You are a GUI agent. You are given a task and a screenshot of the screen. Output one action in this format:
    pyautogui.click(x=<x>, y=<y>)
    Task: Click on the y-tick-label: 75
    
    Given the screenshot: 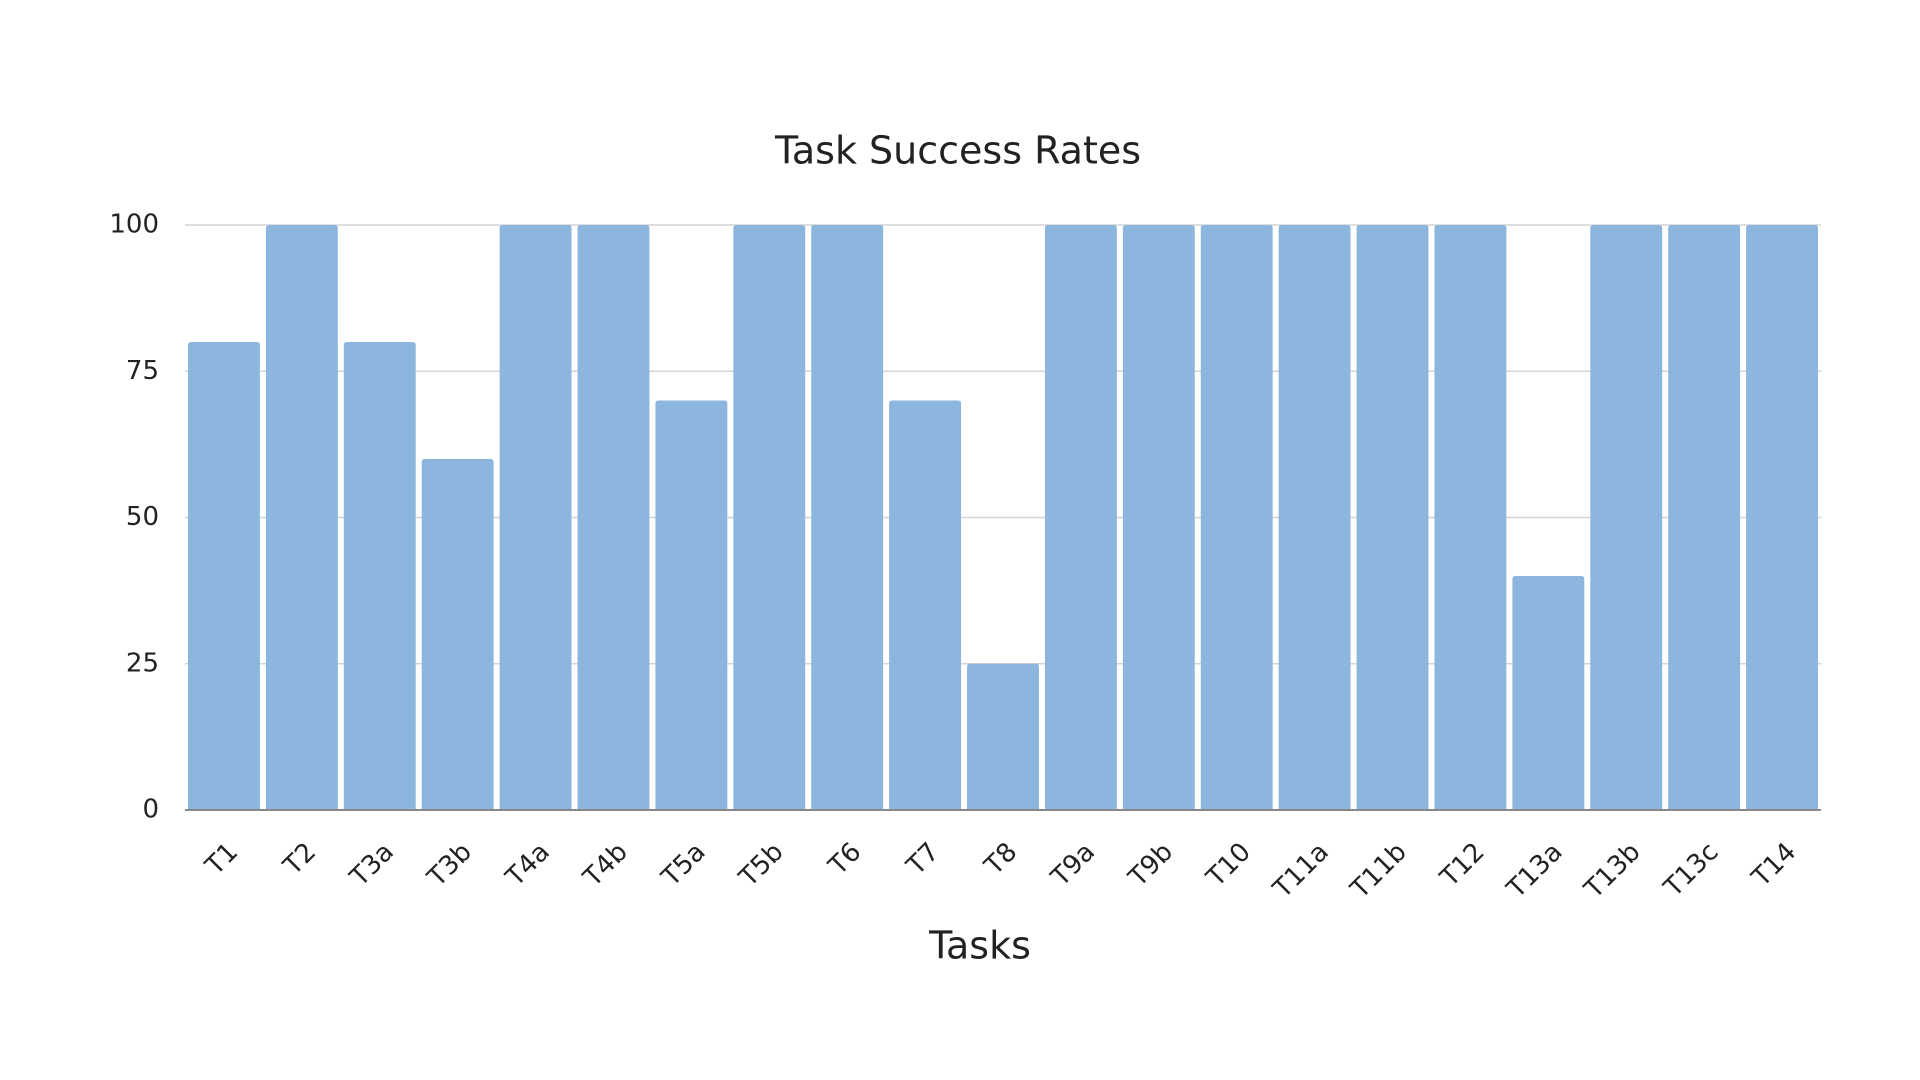 What is the action you would take?
    pyautogui.click(x=142, y=371)
    